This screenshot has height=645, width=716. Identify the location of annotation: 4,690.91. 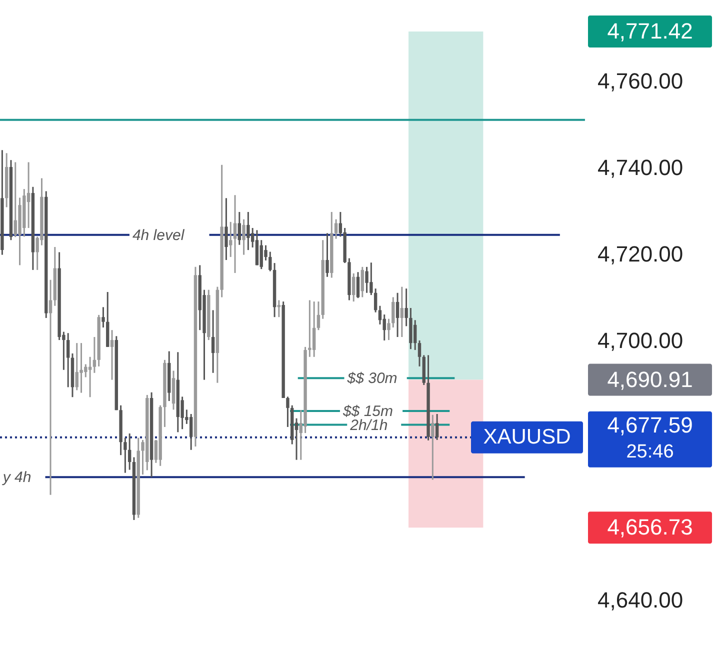
(650, 379).